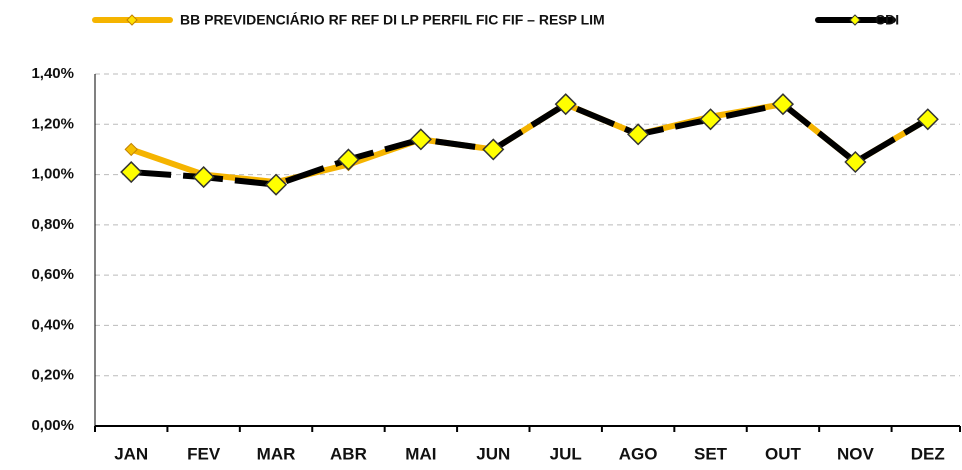  I want to click on y-tick-label: 1,00%, so click(52, 174).